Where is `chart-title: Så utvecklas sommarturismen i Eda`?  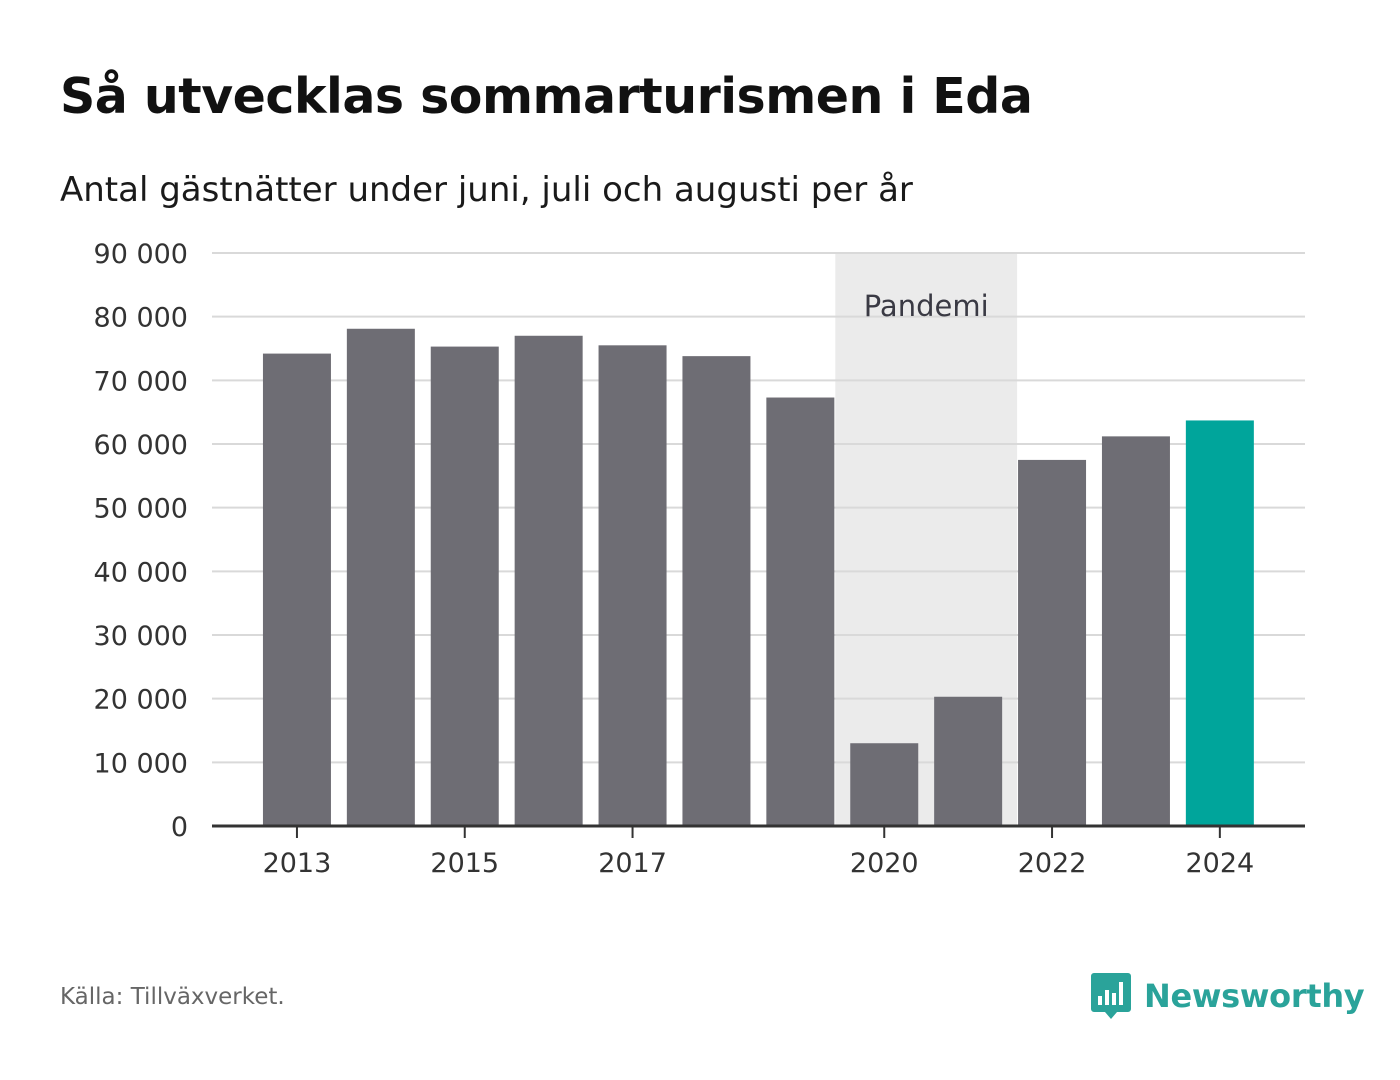 chart-title: Så utvecklas sommarturismen i Eda is located at coordinates (546, 96).